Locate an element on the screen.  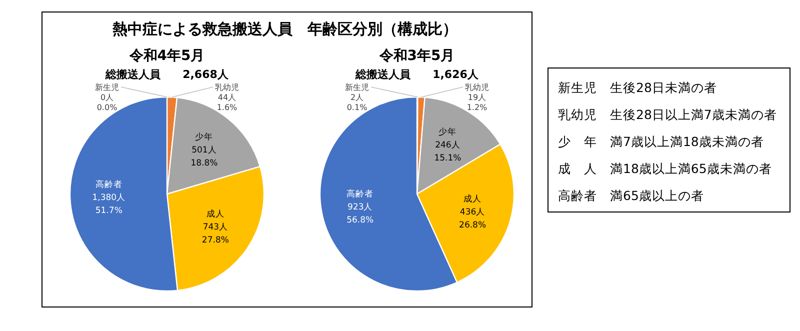
chart-title: 熱中症による救急搬送人員 年齢区分別（構成比） is located at coordinates (285, 29).